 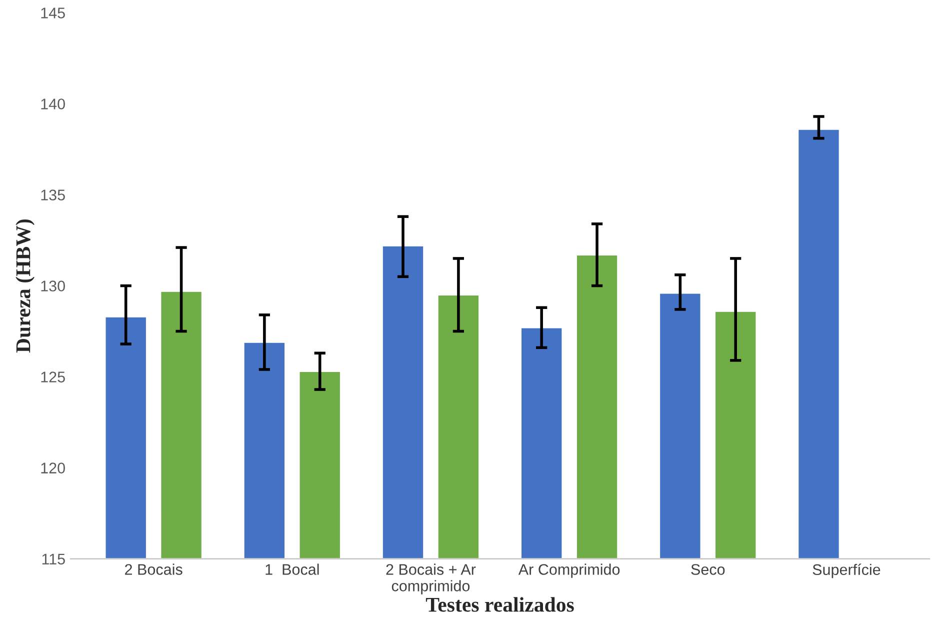 I want to click on x-tick-label: 2 Bocais, so click(x=153, y=569).